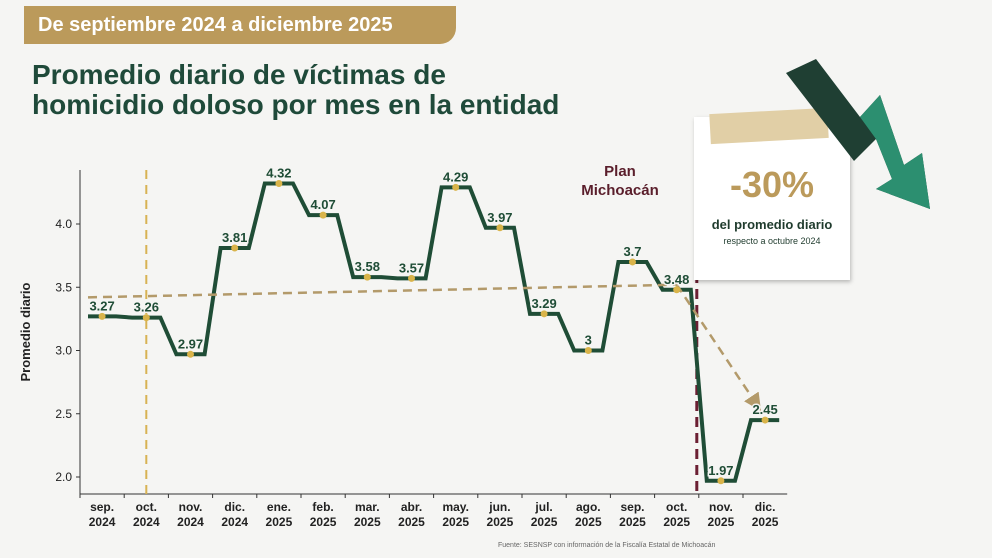 Image resolution: width=992 pixels, height=558 pixels. I want to click on x-tick-label-month: mar., so click(367, 507).